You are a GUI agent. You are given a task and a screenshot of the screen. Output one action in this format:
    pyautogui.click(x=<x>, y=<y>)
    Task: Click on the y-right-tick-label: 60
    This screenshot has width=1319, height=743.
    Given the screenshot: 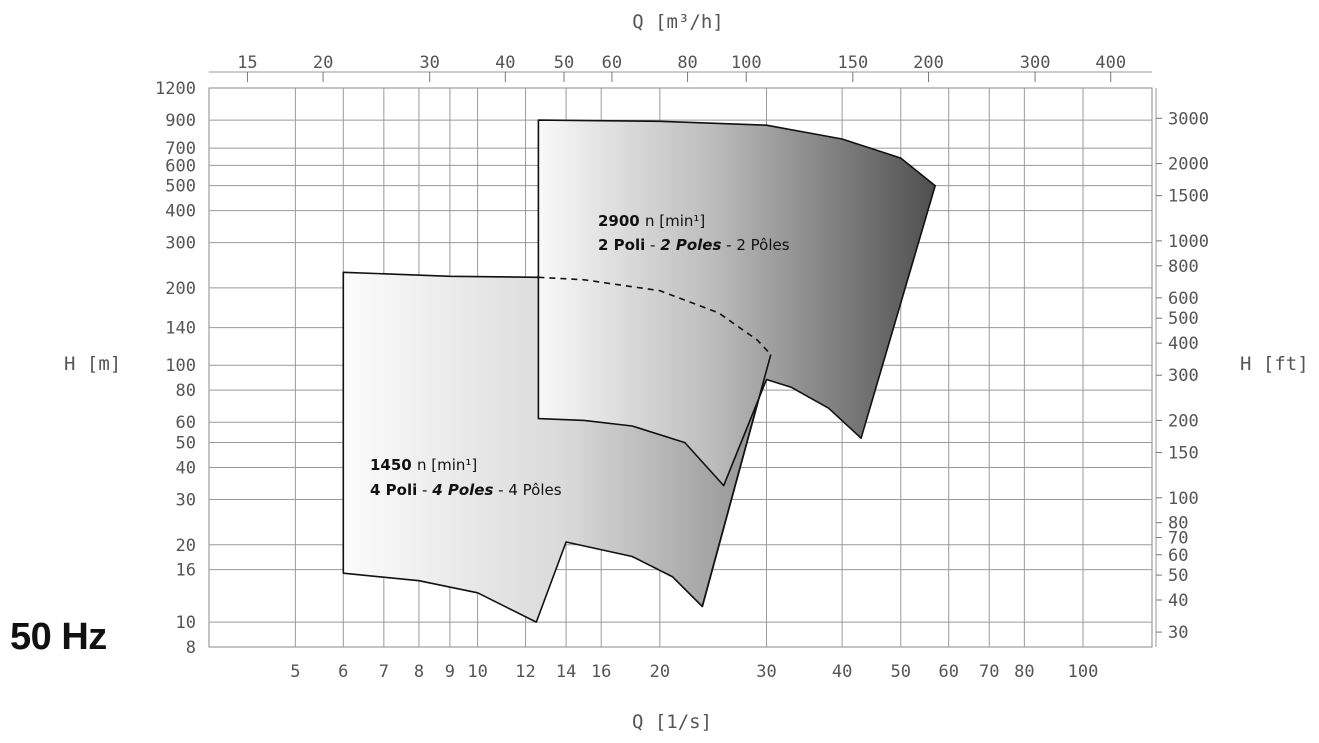 What is the action you would take?
    pyautogui.click(x=1178, y=556)
    